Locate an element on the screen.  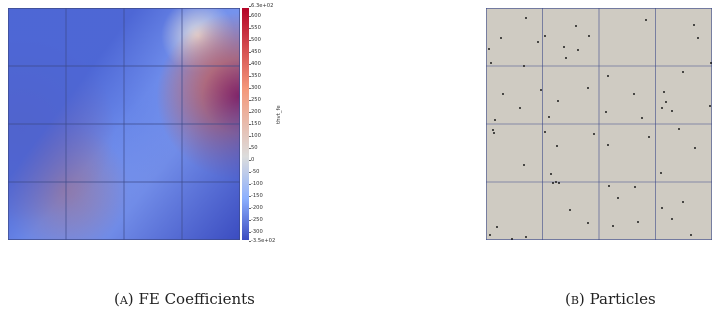
colorbar-max-label: 6.3e+02 is located at coordinates (261, 6).